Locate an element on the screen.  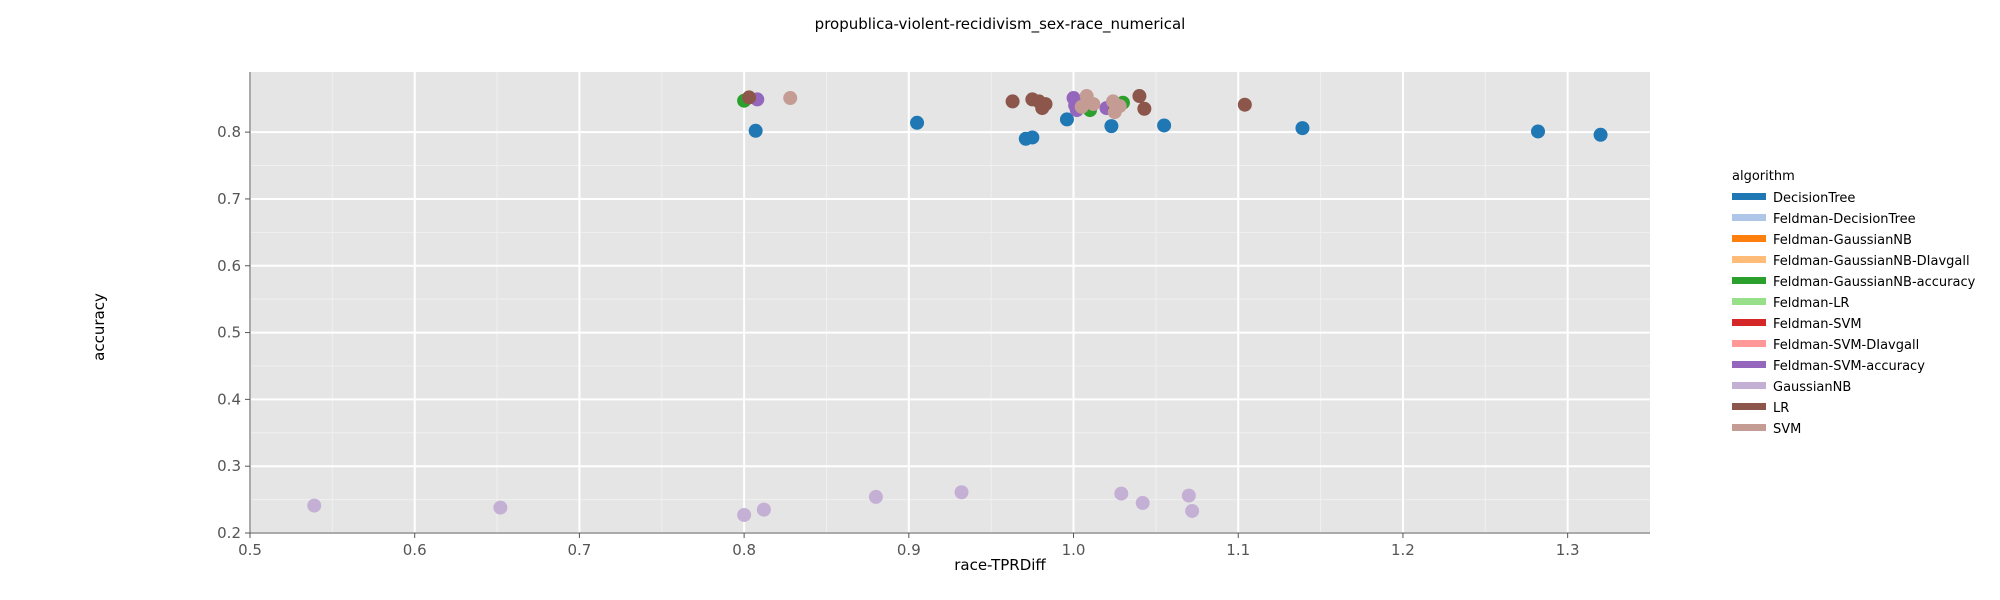
x-tick-label: 1.3 is located at coordinates (1568, 550).